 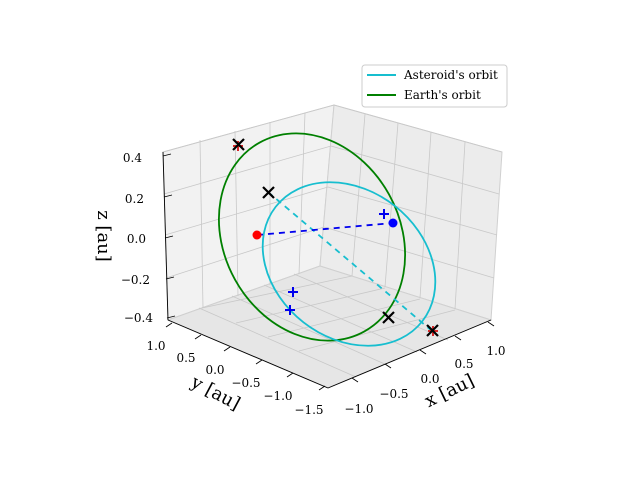 I want to click on legend-label-earth: Earth's orbit, so click(x=442, y=95).